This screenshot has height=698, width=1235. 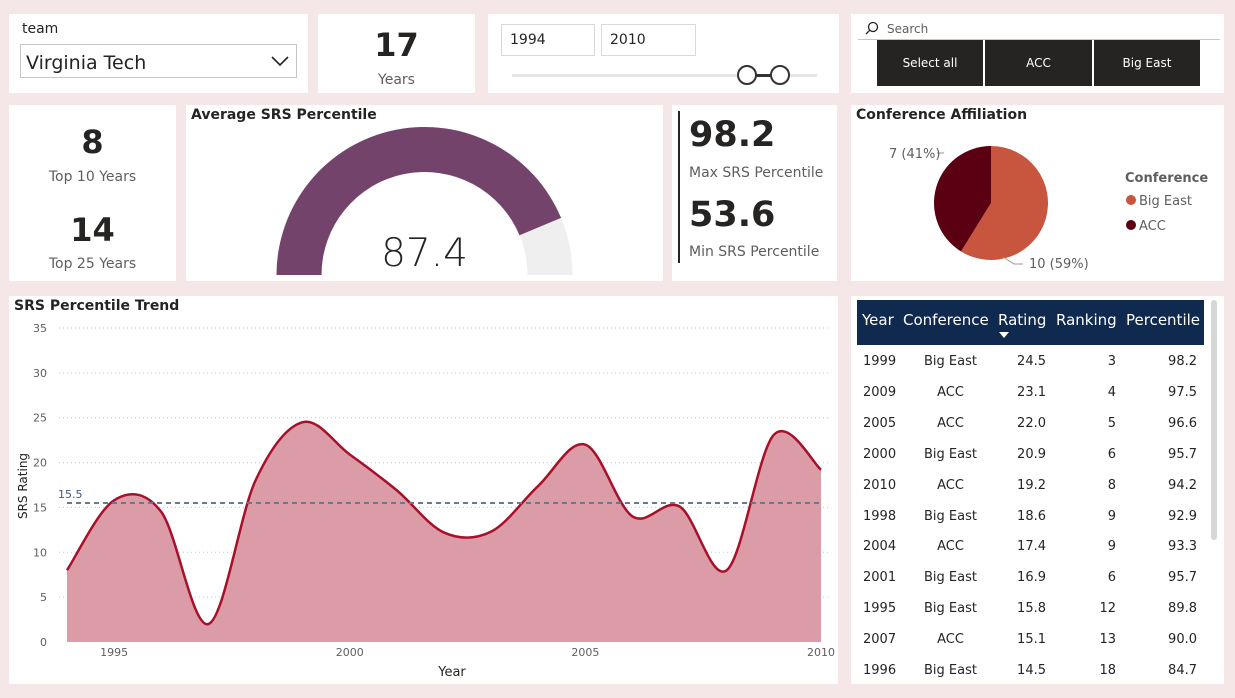 What do you see at coordinates (732, 215) in the screenshot?
I see `min-srs-value: 53.6` at bounding box center [732, 215].